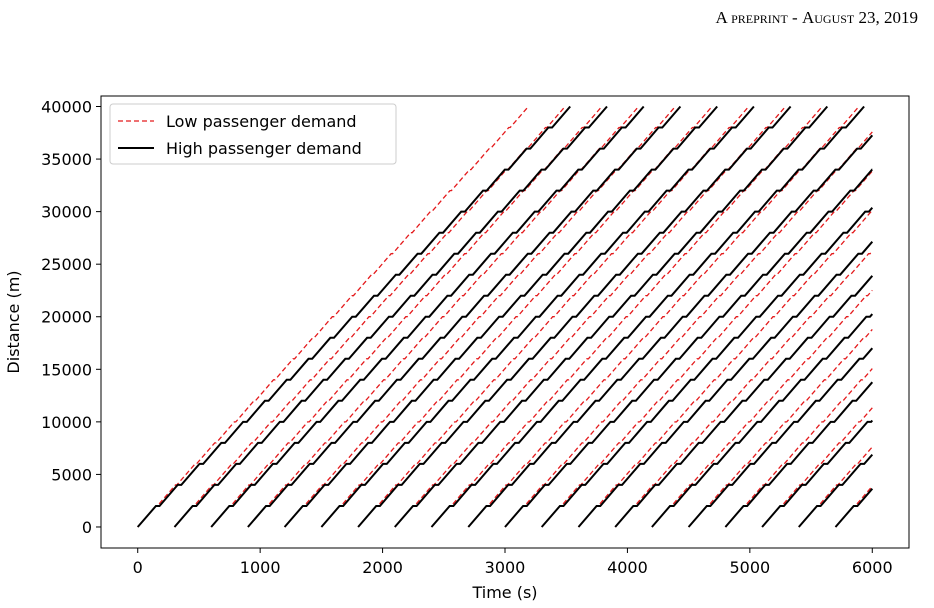 The height and width of the screenshot is (608, 934). What do you see at coordinates (66, 317) in the screenshot?
I see `y-tick-label-4: 20000` at bounding box center [66, 317].